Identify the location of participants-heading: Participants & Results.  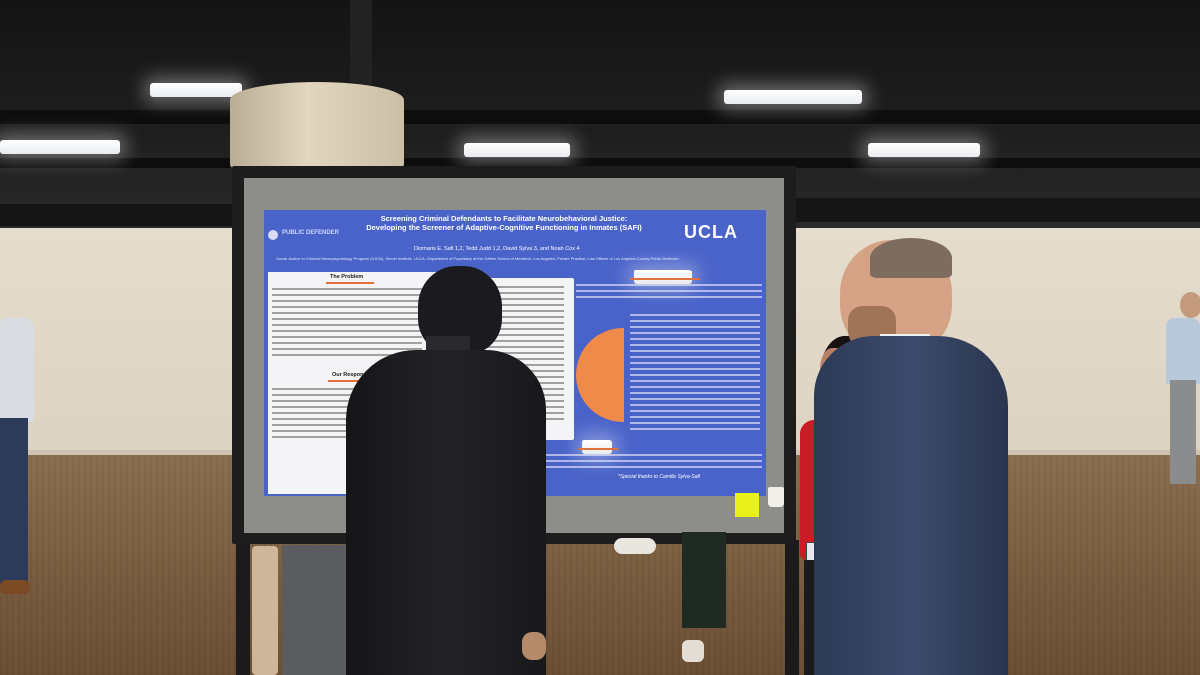
(663, 277).